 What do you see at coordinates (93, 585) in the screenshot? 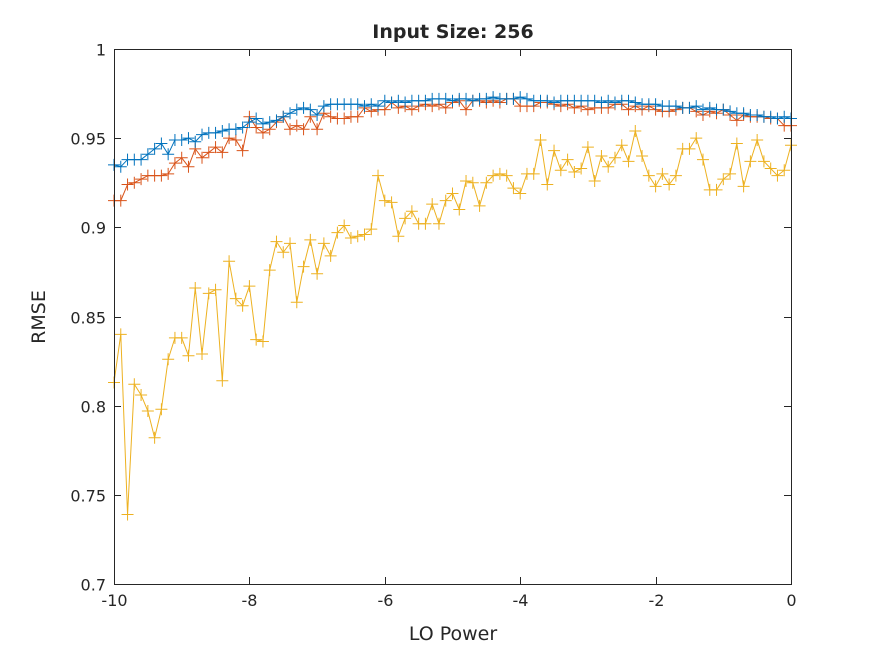
I see `y-tick-label: 0.7` at bounding box center [93, 585].